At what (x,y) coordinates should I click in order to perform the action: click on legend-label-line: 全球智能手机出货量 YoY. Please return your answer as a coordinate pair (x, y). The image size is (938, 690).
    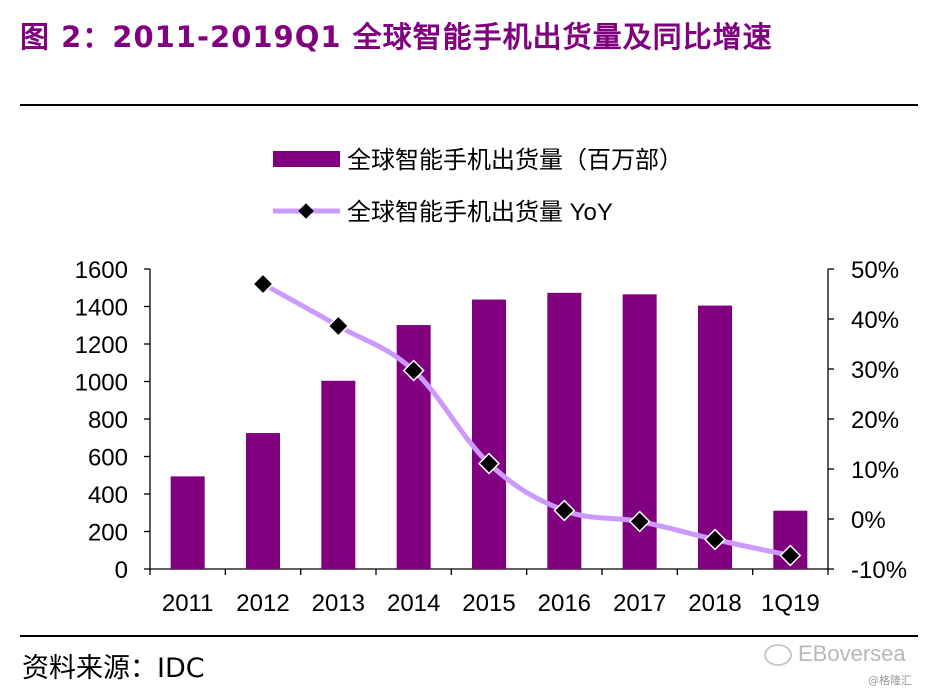
    Looking at the image, I should click on (480, 212).